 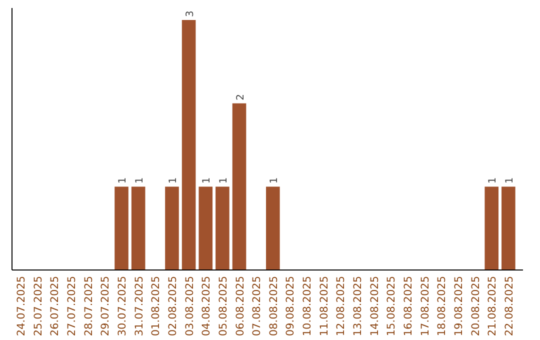 What do you see at coordinates (240, 306) in the screenshot?
I see `x-tick-label: 06.08.2025` at bounding box center [240, 306].